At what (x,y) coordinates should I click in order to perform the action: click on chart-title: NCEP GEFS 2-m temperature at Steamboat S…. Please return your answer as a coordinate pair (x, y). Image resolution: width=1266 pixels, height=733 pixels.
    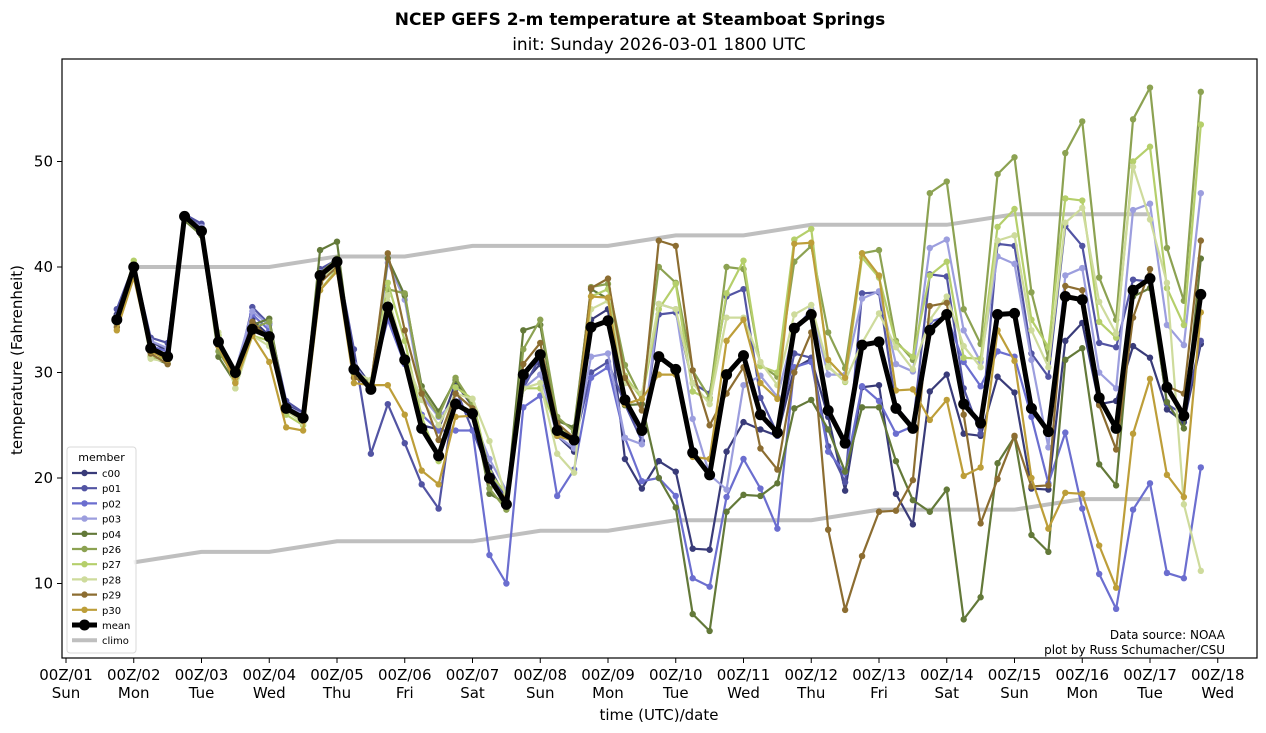
    Looking at the image, I should click on (640, 20).